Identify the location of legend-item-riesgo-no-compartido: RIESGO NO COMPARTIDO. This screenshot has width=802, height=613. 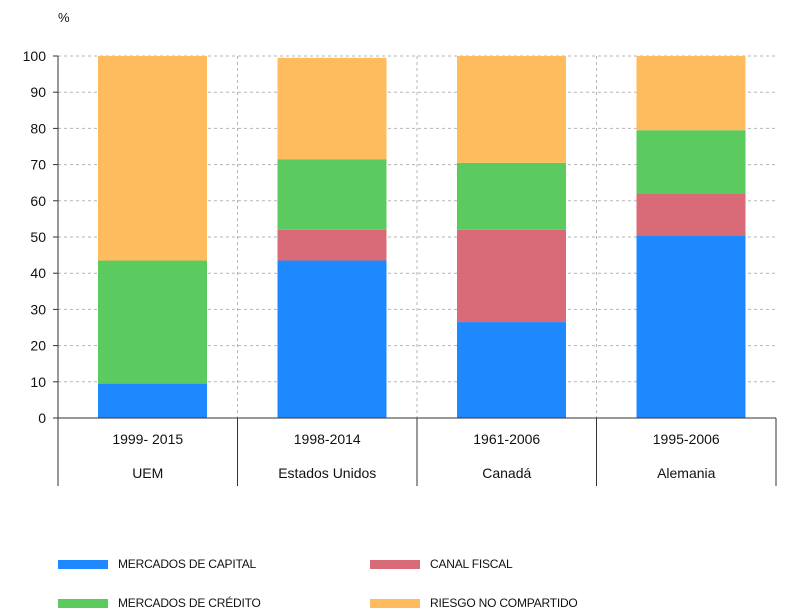
(474, 603).